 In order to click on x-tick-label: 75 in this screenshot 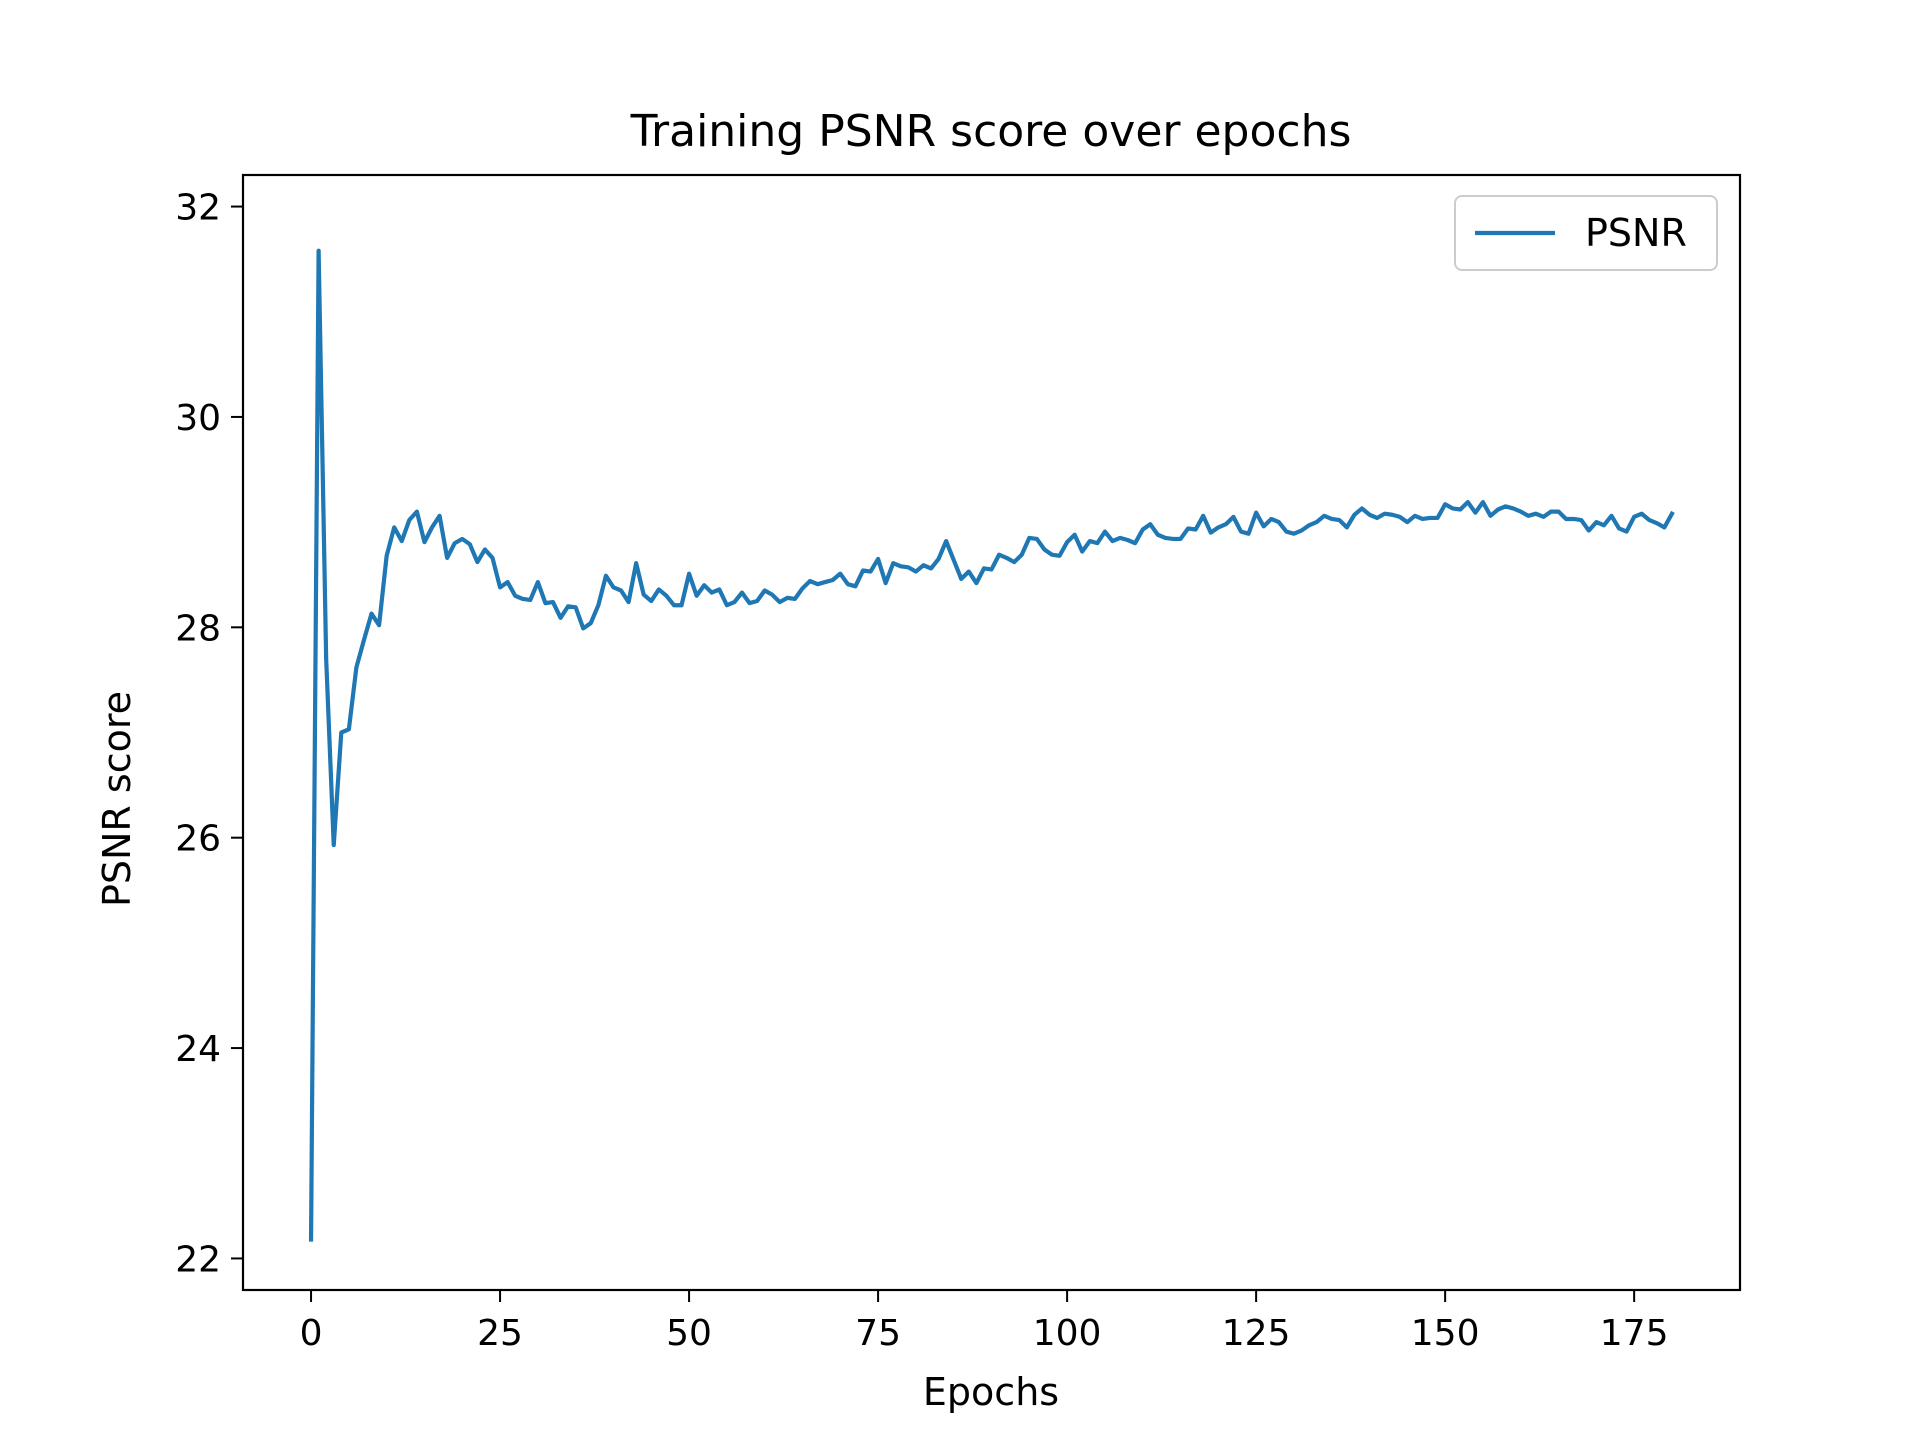, I will do `click(878, 1333)`.